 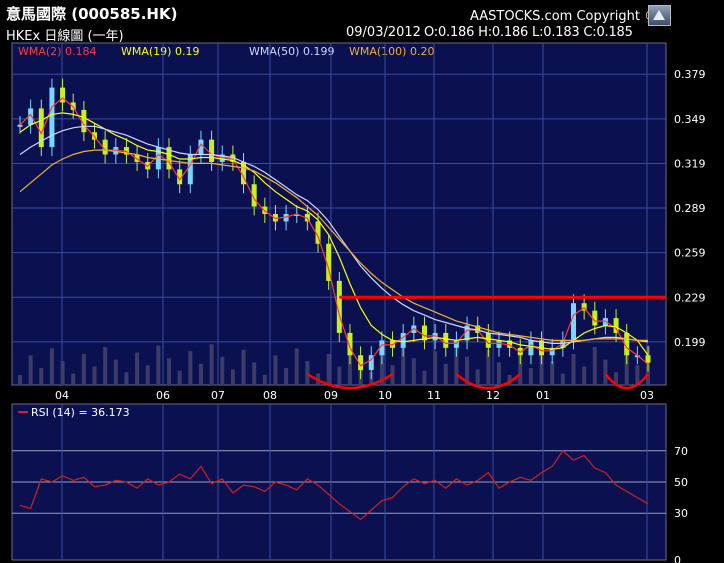 What do you see at coordinates (681, 451) in the screenshot?
I see `rsi-y-tick-label: 70` at bounding box center [681, 451].